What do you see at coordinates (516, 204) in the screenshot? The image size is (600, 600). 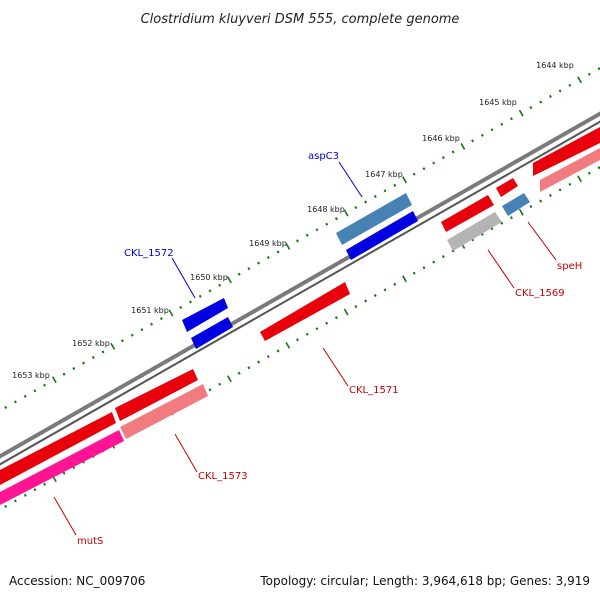 I see `gene-speH` at bounding box center [516, 204].